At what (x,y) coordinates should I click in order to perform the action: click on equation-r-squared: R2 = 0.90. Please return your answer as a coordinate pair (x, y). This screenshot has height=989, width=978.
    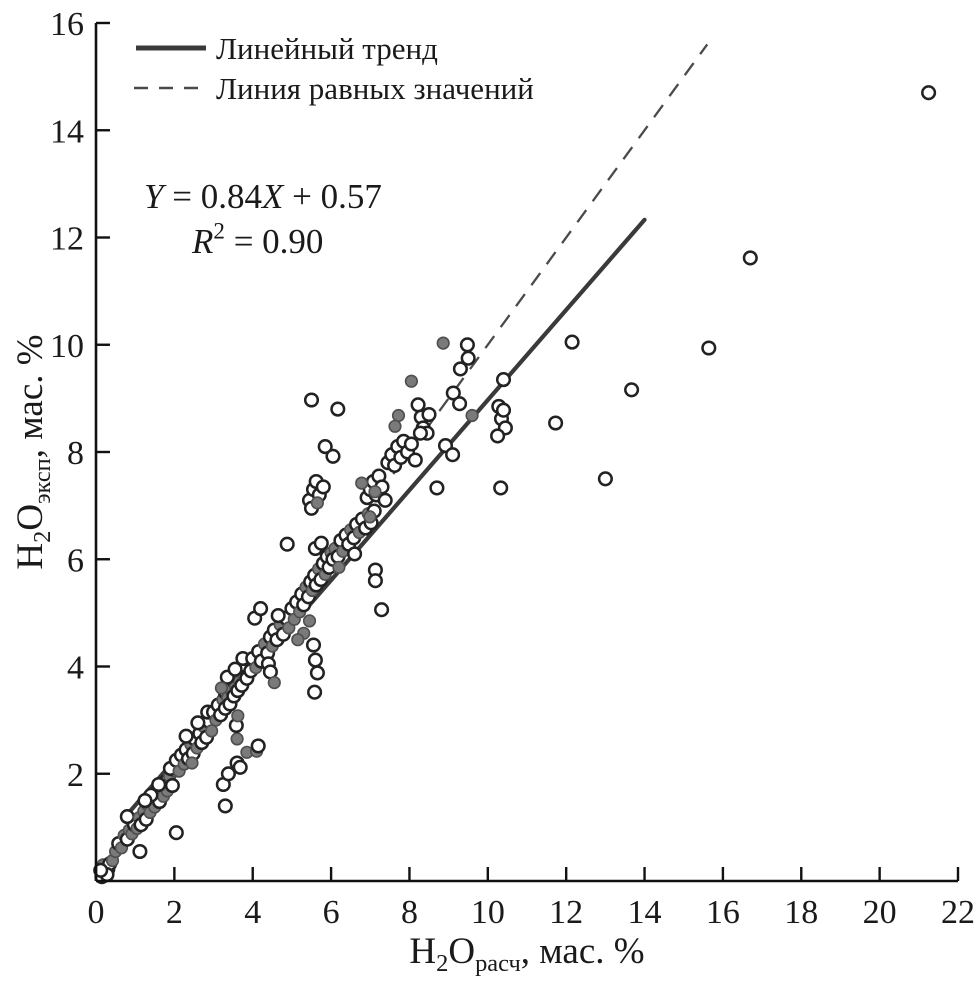
    Looking at the image, I should click on (257, 239).